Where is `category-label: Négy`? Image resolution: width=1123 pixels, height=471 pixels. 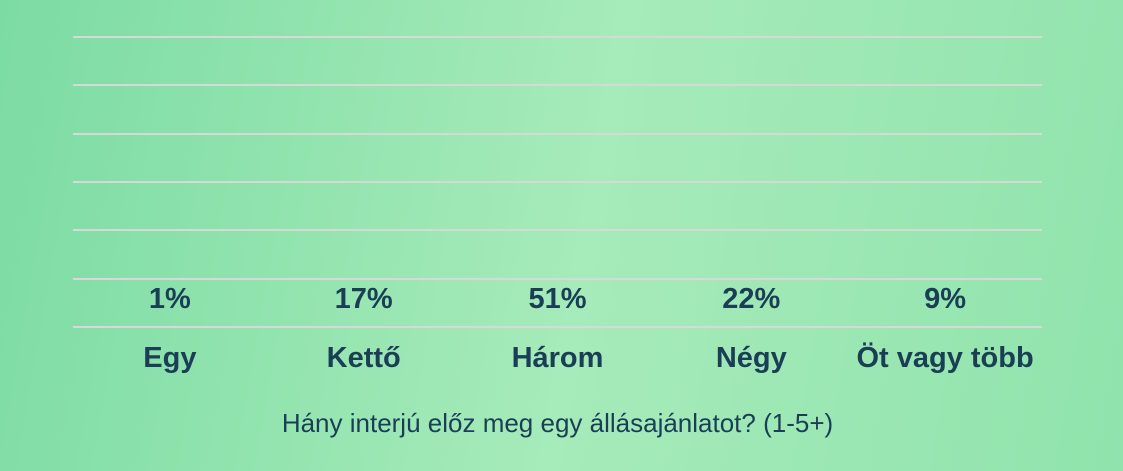 category-label: Négy is located at coordinates (751, 358).